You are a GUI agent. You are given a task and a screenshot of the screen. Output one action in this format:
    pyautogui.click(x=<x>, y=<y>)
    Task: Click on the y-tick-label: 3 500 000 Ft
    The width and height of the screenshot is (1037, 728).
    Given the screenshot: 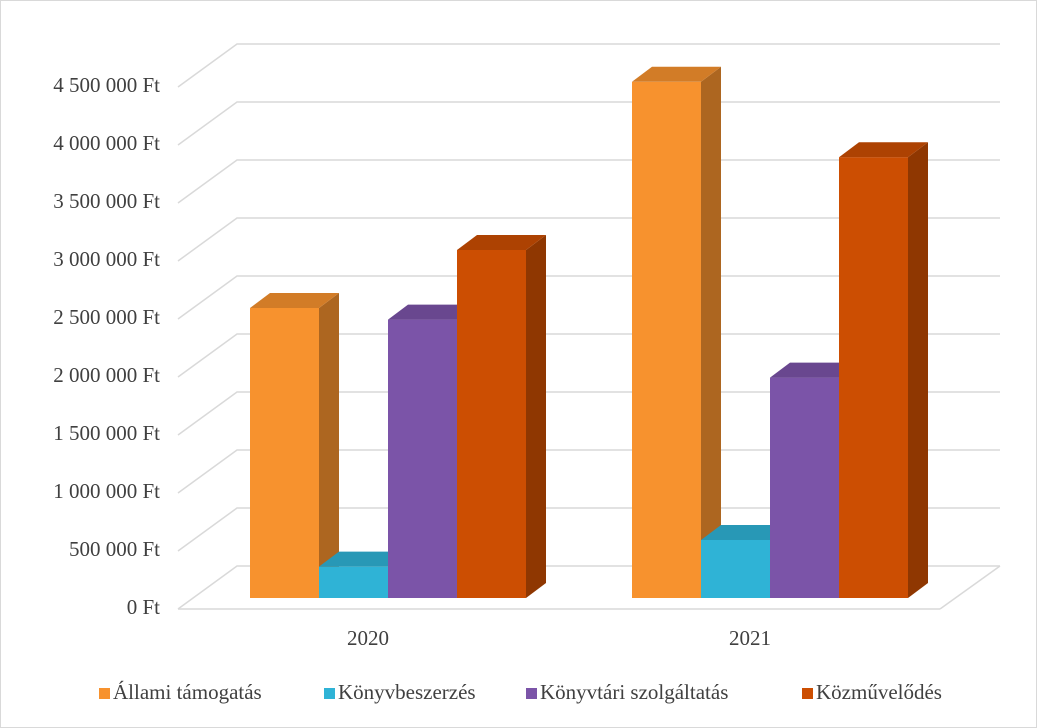 What is the action you would take?
    pyautogui.click(x=106, y=201)
    